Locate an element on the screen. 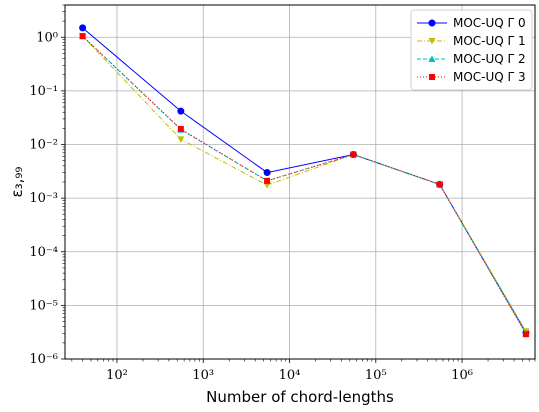  legend: MOC-UQ Γ 0 MOC-UQ Γ 1 MOC-UQ Γ 2 MOC-UQ Γ 3 is located at coordinates (471, 50).